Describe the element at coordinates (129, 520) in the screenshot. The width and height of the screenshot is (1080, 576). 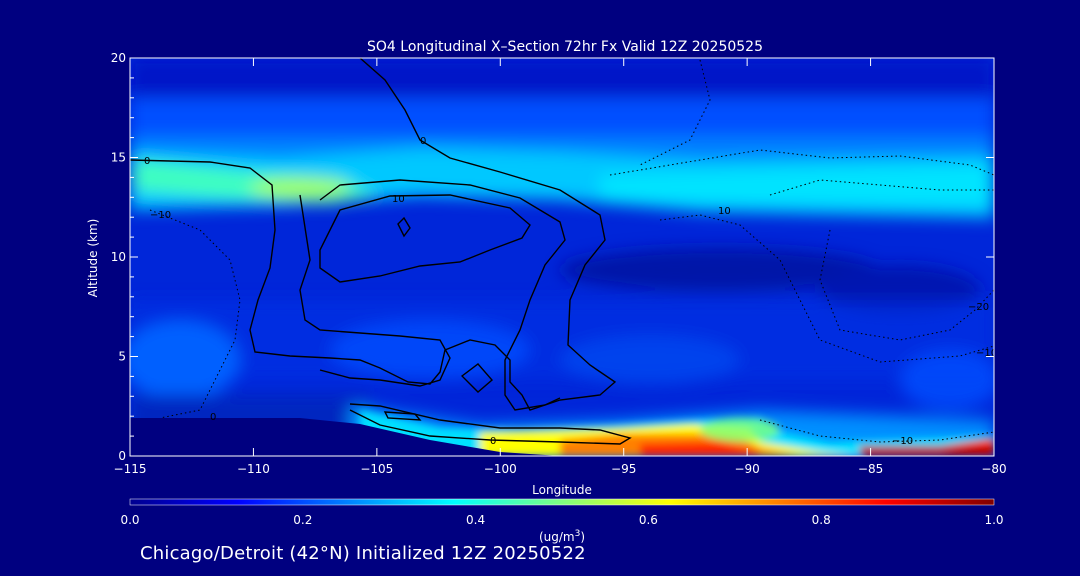
I see `colorbar-tick-label: 0.0` at that location.